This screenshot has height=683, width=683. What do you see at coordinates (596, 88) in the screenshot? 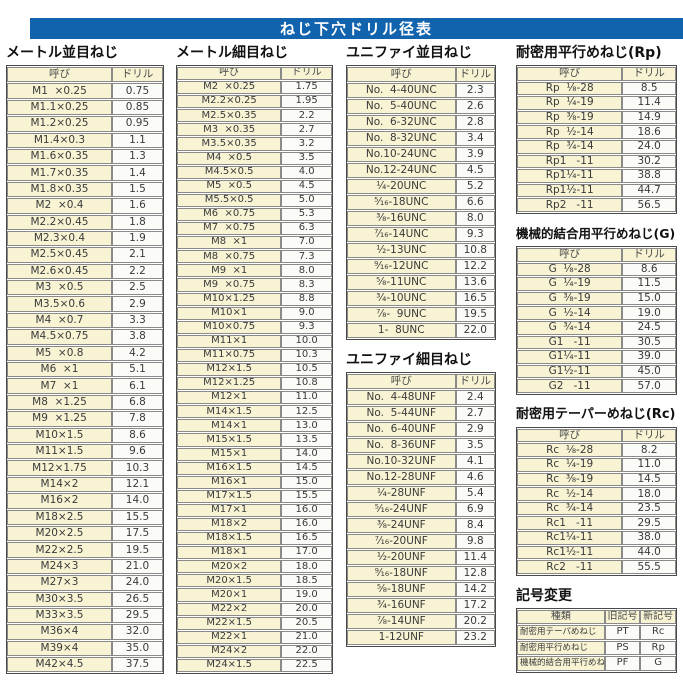
I see `table-row: Rp ¹⁄₈-28 8.5` at bounding box center [596, 88].